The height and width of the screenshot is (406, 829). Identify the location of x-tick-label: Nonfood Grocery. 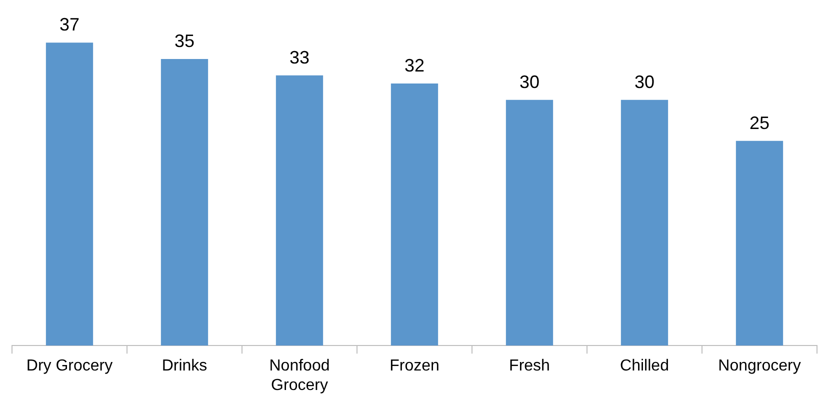
(299, 376).